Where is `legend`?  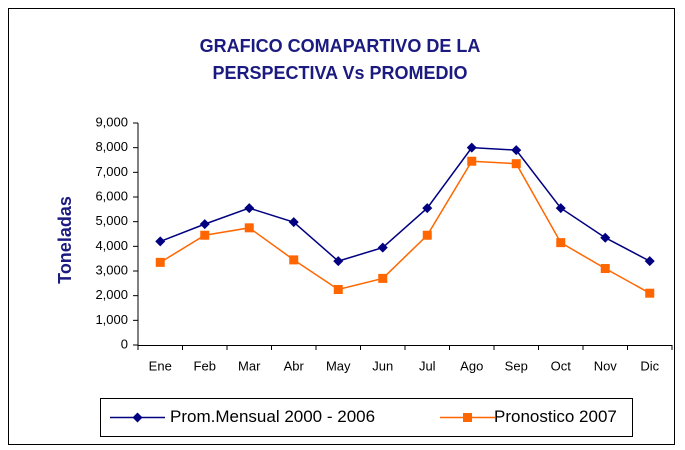
legend is located at coordinates (366, 417).